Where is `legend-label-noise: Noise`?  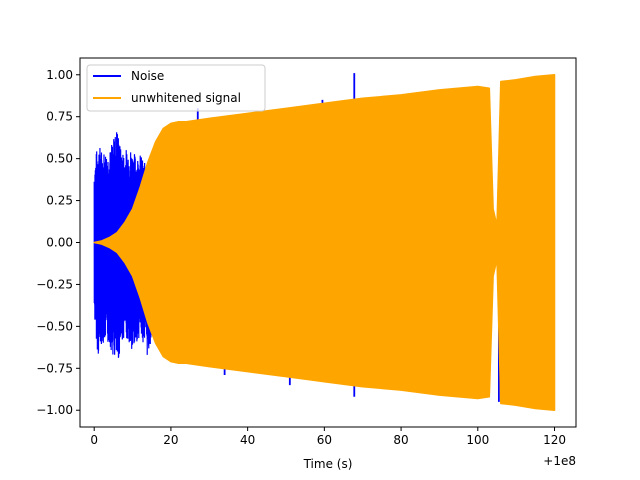 legend-label-noise: Noise is located at coordinates (147, 76).